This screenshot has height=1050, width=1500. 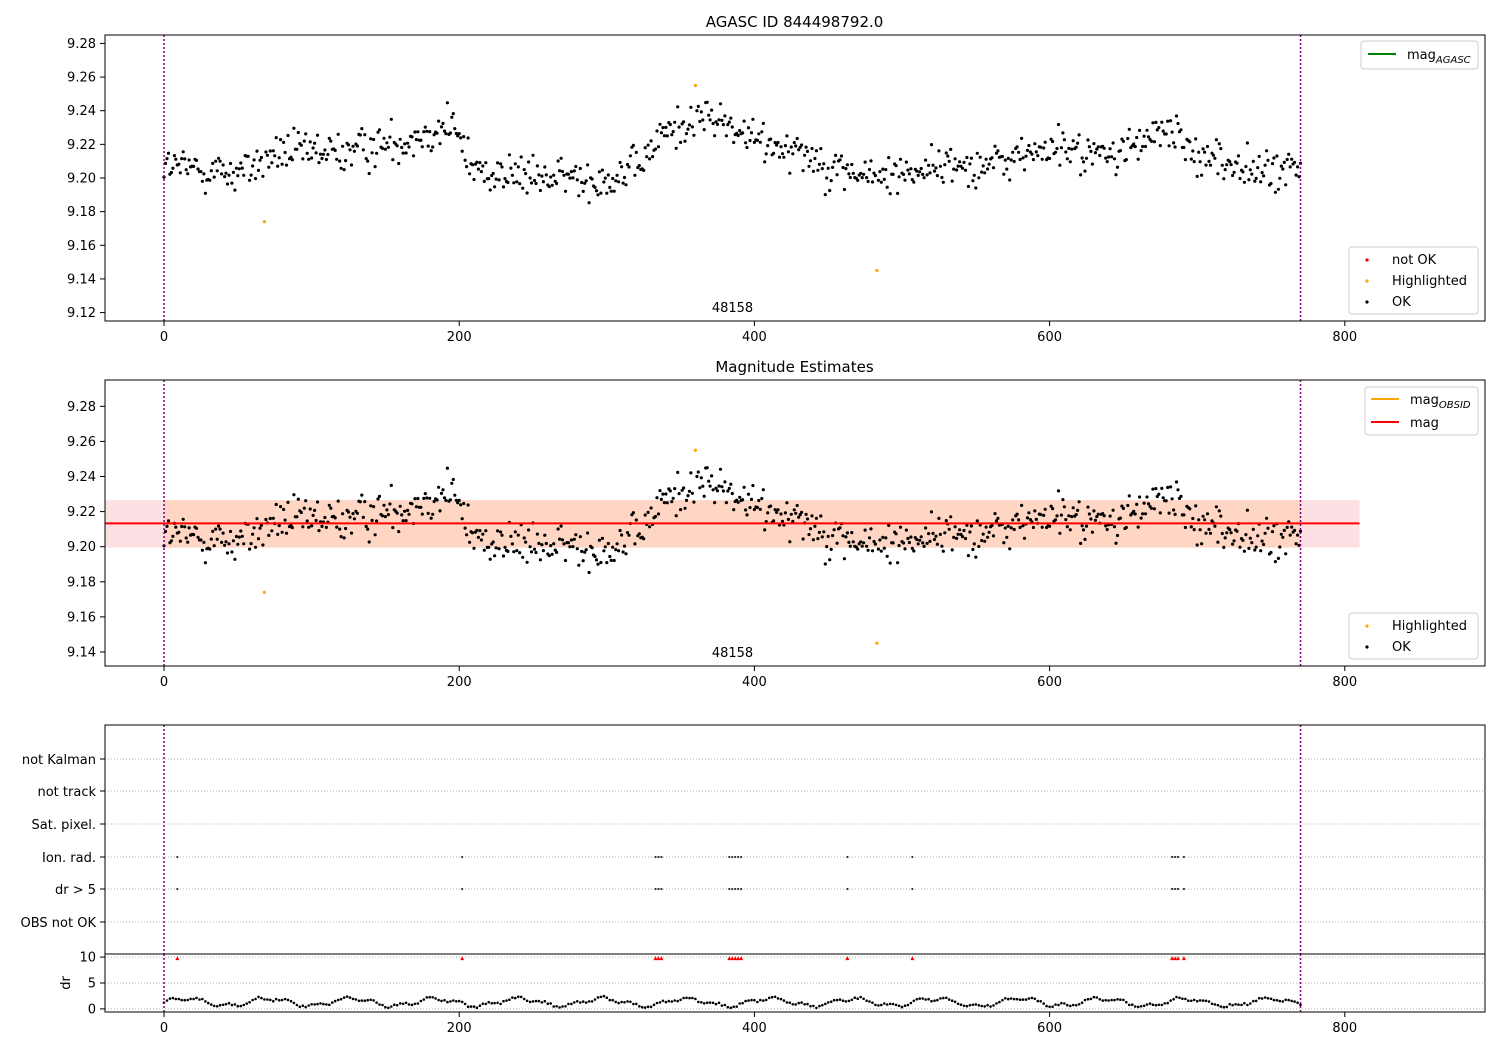 What do you see at coordinates (459, 682) in the screenshot?
I see `mag-xtick-label-1: 200` at bounding box center [459, 682].